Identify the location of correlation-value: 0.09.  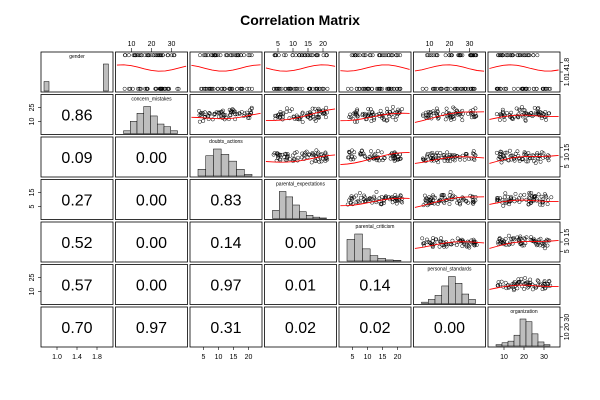
(76, 158).